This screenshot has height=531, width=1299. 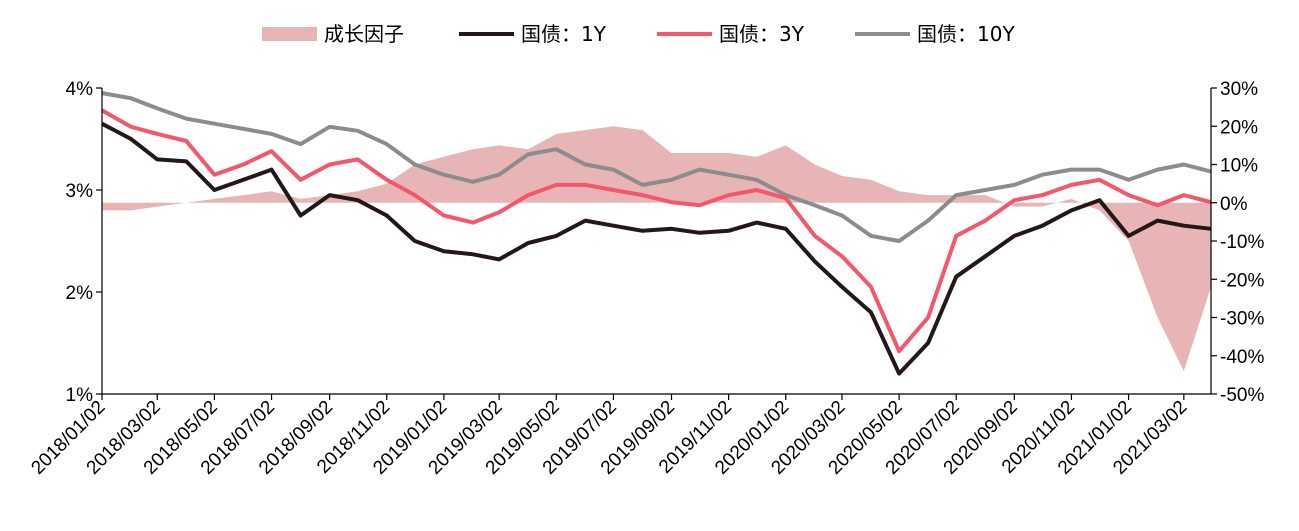 What do you see at coordinates (1239, 166) in the screenshot?
I see `y-right-tick-label: 10%` at bounding box center [1239, 166].